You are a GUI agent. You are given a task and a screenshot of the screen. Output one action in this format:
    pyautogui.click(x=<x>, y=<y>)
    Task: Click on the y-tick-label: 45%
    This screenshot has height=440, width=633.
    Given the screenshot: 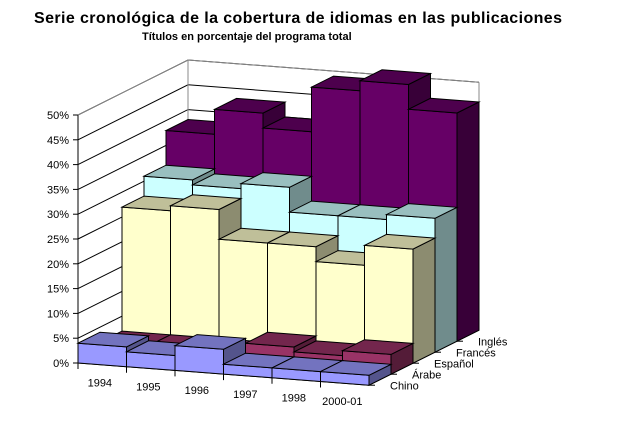 What is the action you would take?
    pyautogui.click(x=58, y=141)
    